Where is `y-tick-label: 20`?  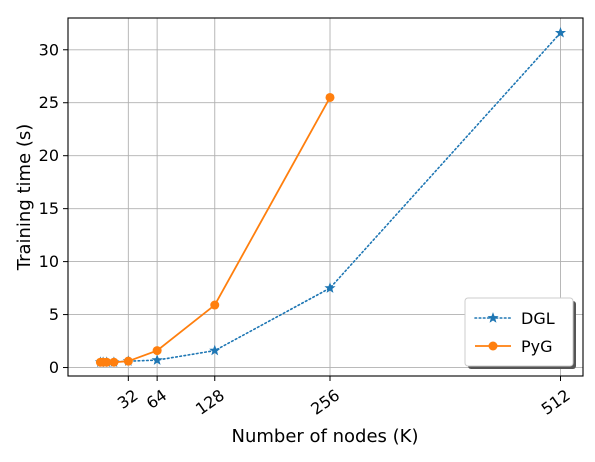
y-tick-label: 20 is located at coordinates (49, 155).